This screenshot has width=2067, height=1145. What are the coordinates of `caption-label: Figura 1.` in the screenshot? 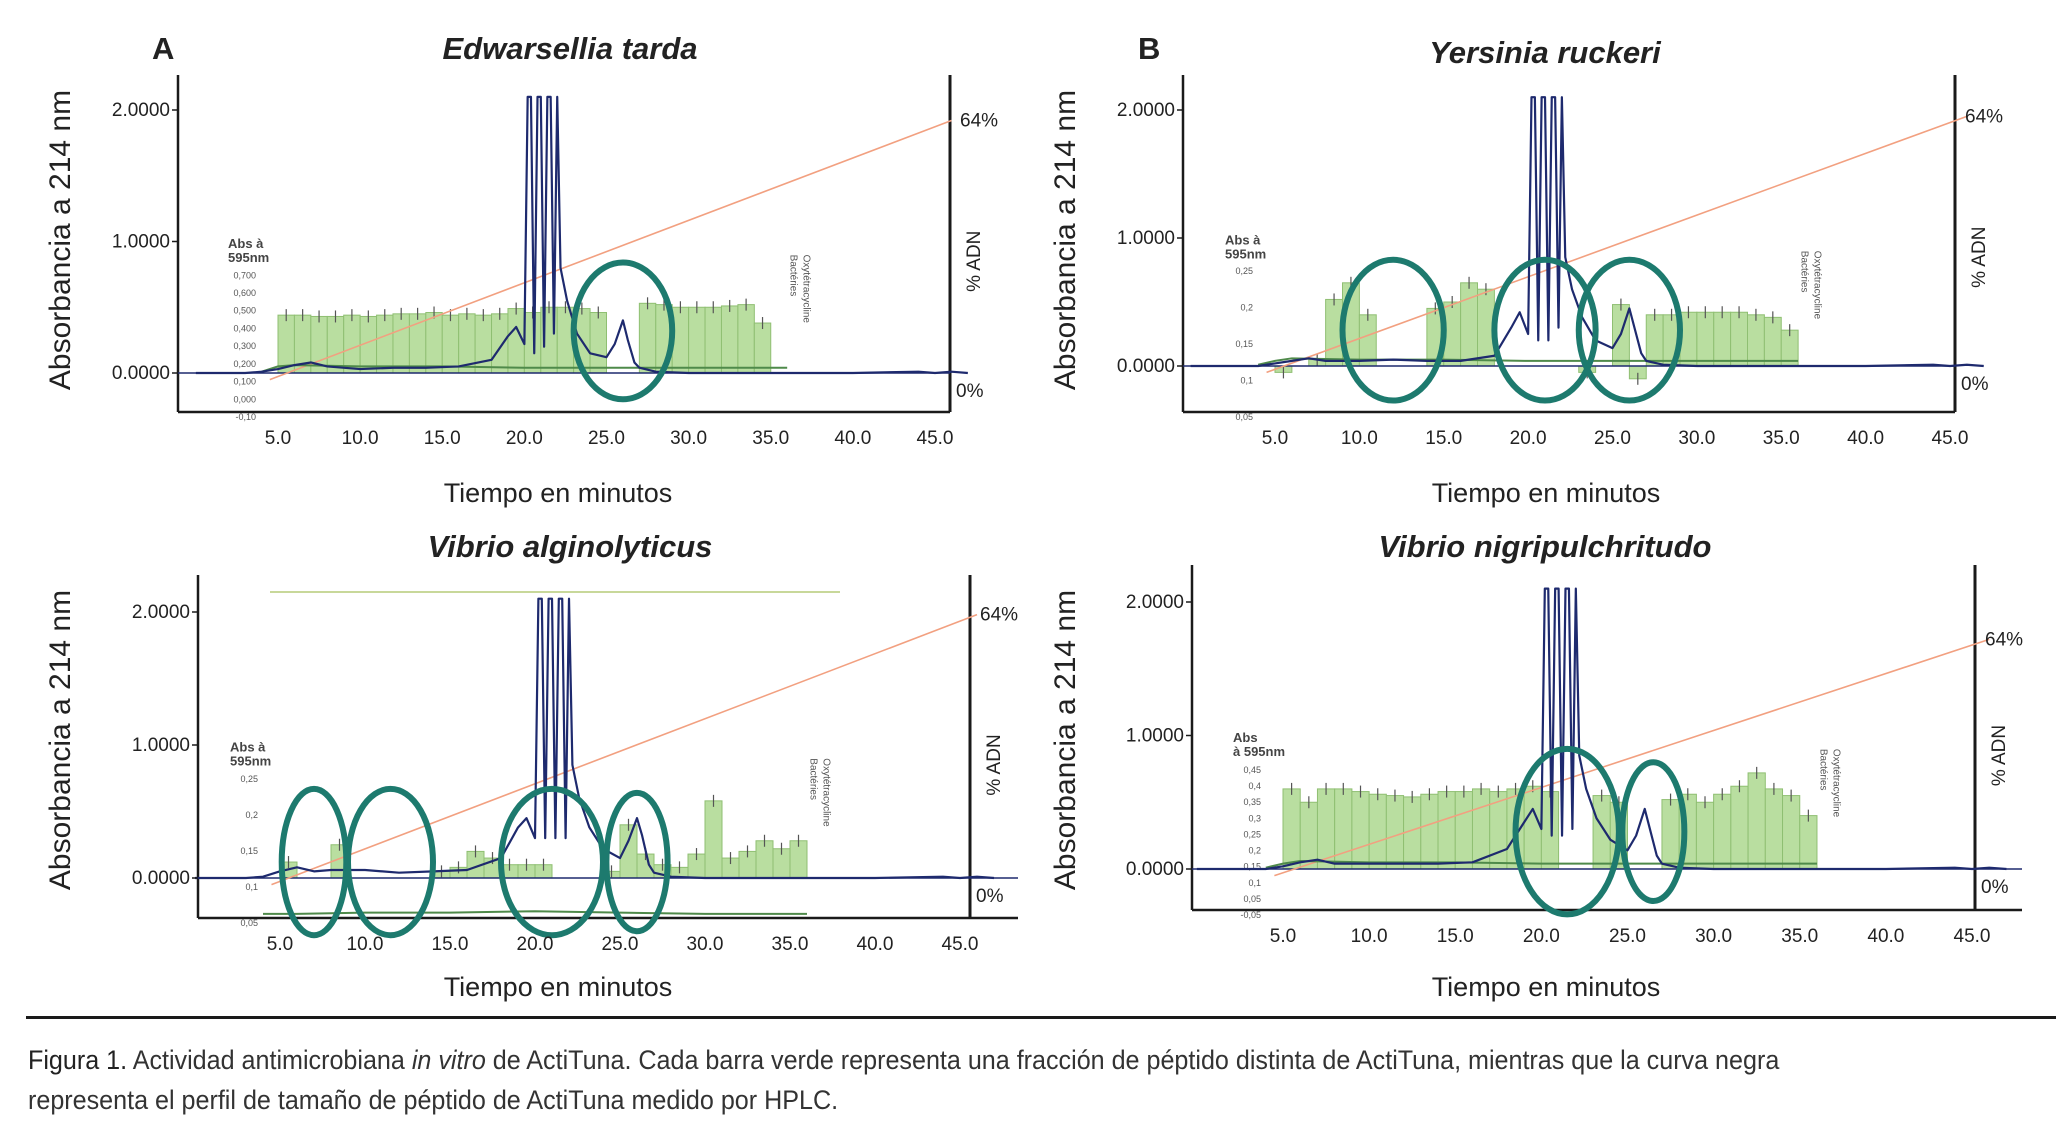 It's located at (78, 1060).